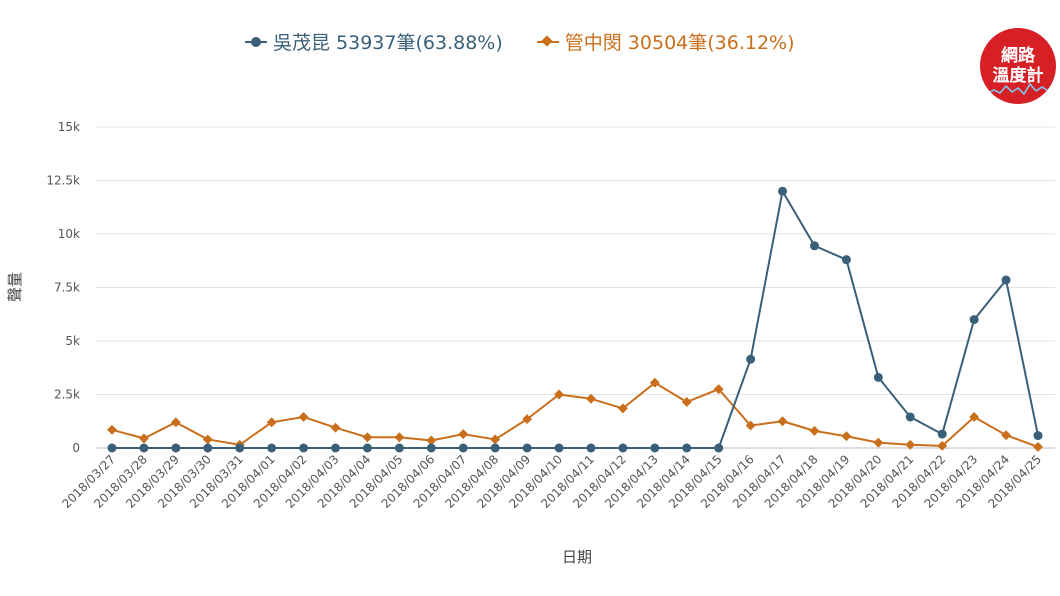 Image resolution: width=1060 pixels, height=596 pixels. What do you see at coordinates (256, 42) in the screenshot?
I see `legend-marker-circle-icon` at bounding box center [256, 42].